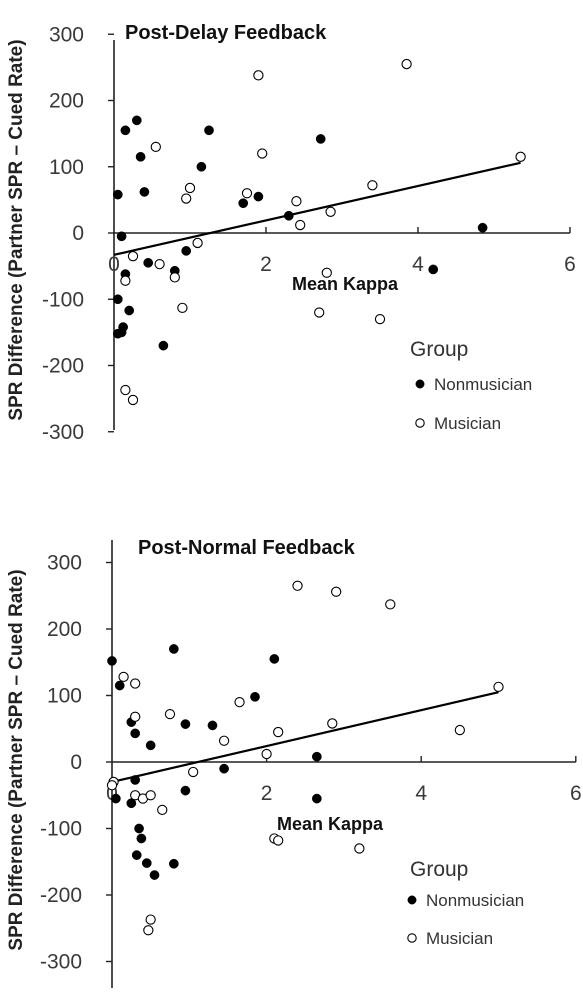 This screenshot has height=1000, width=583. What do you see at coordinates (345, 284) in the screenshot?
I see `x-axis-label: Mean Kappa` at bounding box center [345, 284].